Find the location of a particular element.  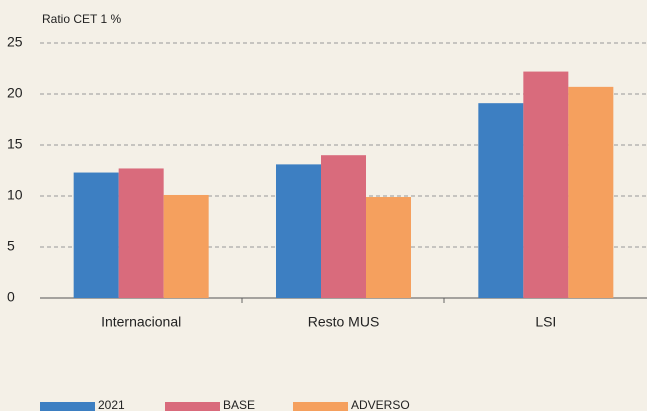

y-axis-label: Ratio CET 1 % is located at coordinates (81, 19).